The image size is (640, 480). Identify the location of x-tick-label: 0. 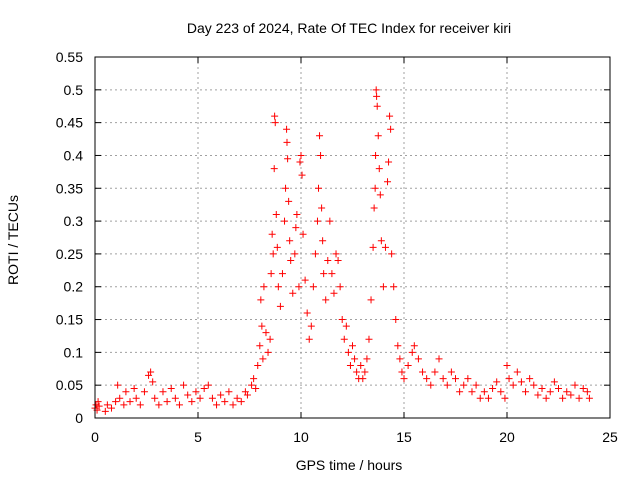
(95, 437).